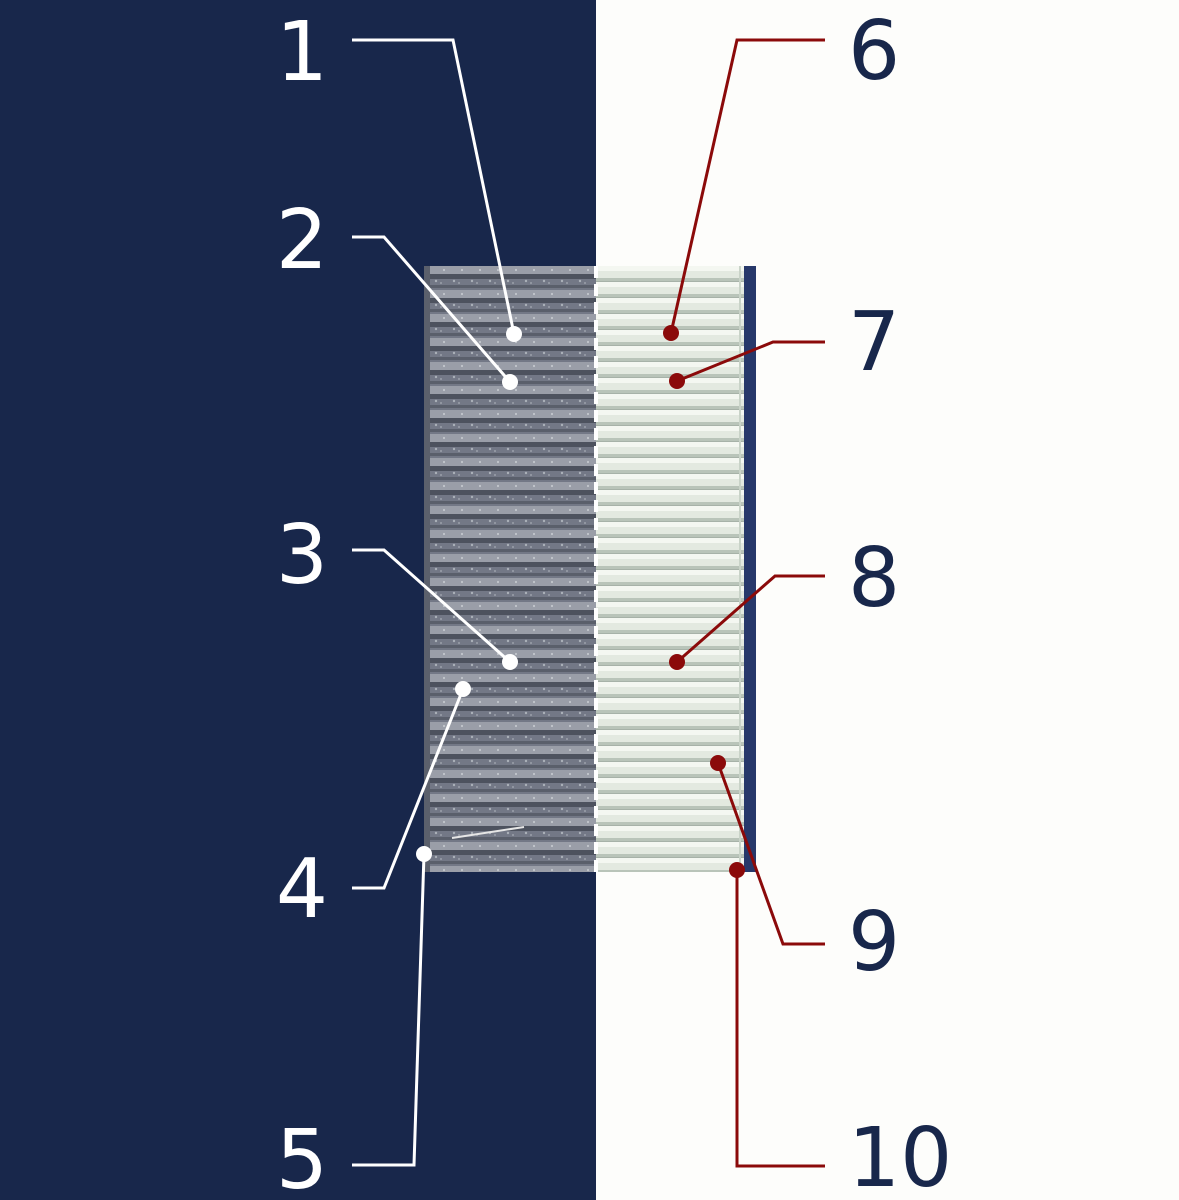 The height and width of the screenshot is (1200, 1179). I want to click on carbon-filter-media, so click(510, 569).